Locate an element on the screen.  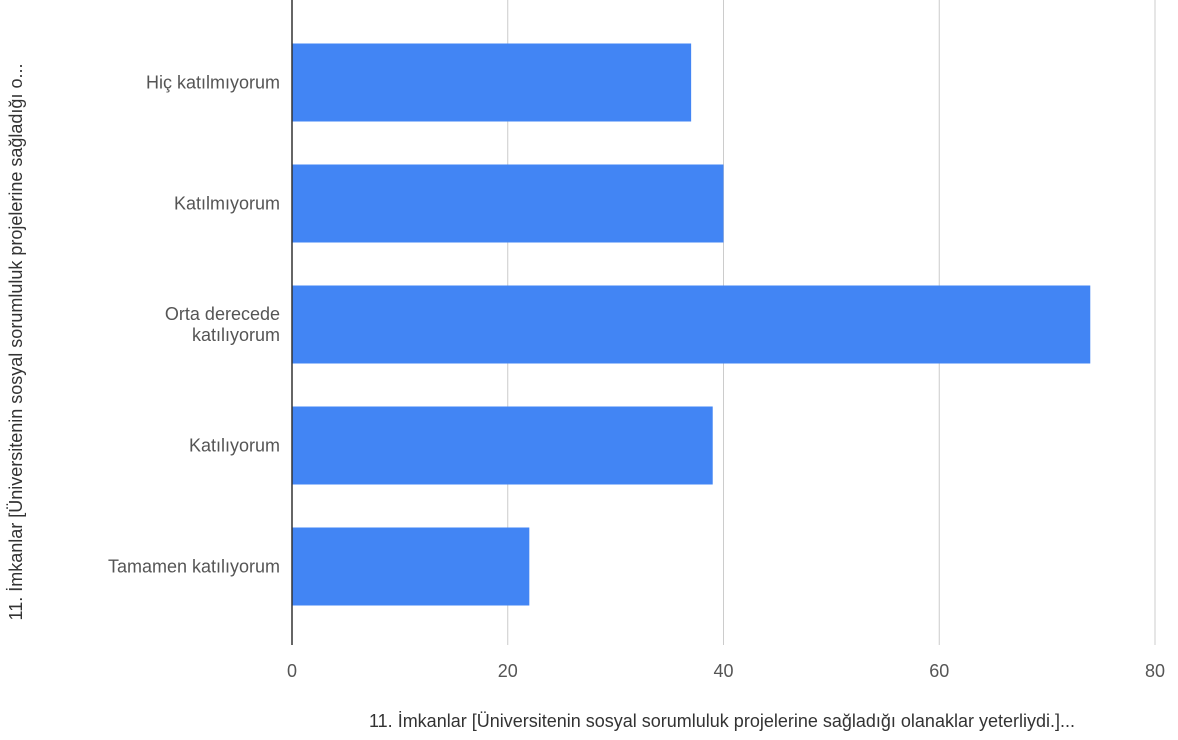
x-tick-label: 80 is located at coordinates (1155, 671).